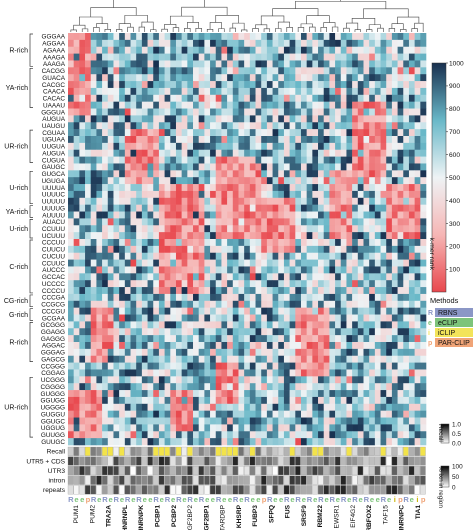 This screenshot has height=530, width=474. Describe the element at coordinates (207, 499) in the screenshot. I see `method-letter: e` at that location.